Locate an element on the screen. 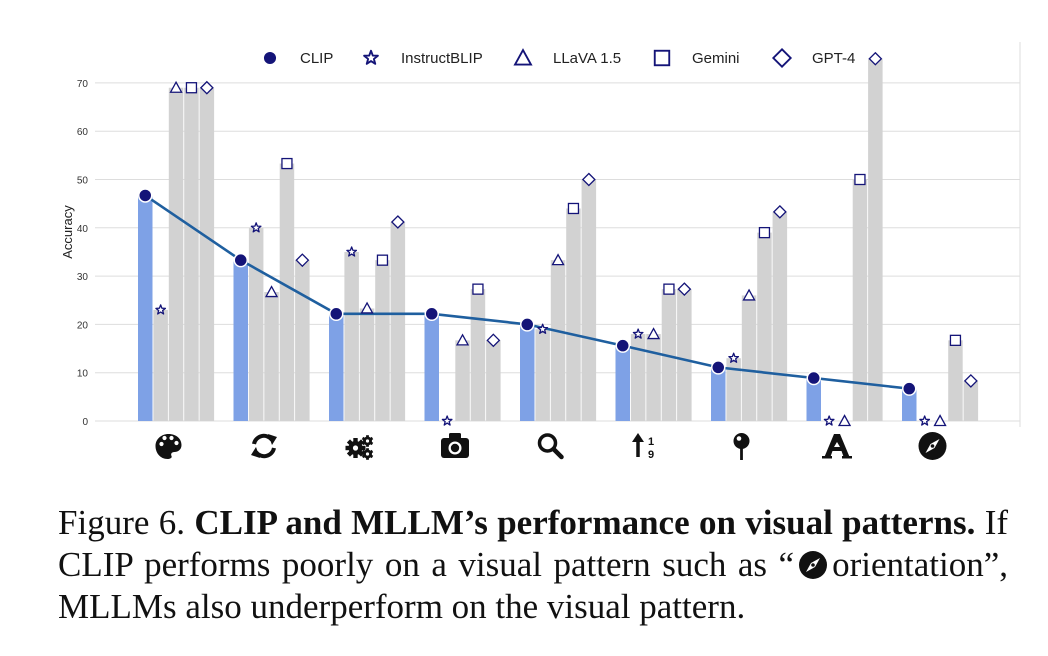 This screenshot has width=1048, height=656. bar-square-orientation is located at coordinates (955, 380).